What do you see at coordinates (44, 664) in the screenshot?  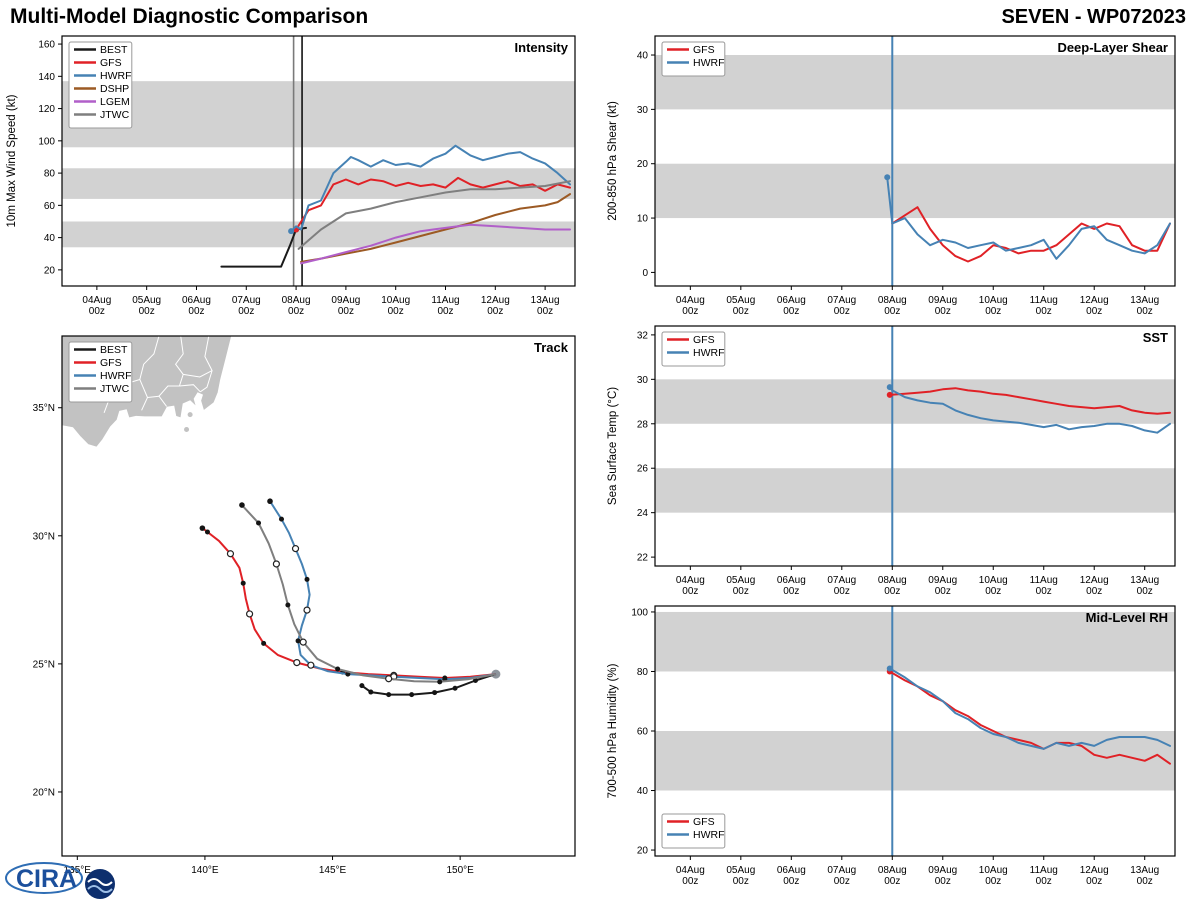 I see `svg-text: 25°N` at bounding box center [44, 664].